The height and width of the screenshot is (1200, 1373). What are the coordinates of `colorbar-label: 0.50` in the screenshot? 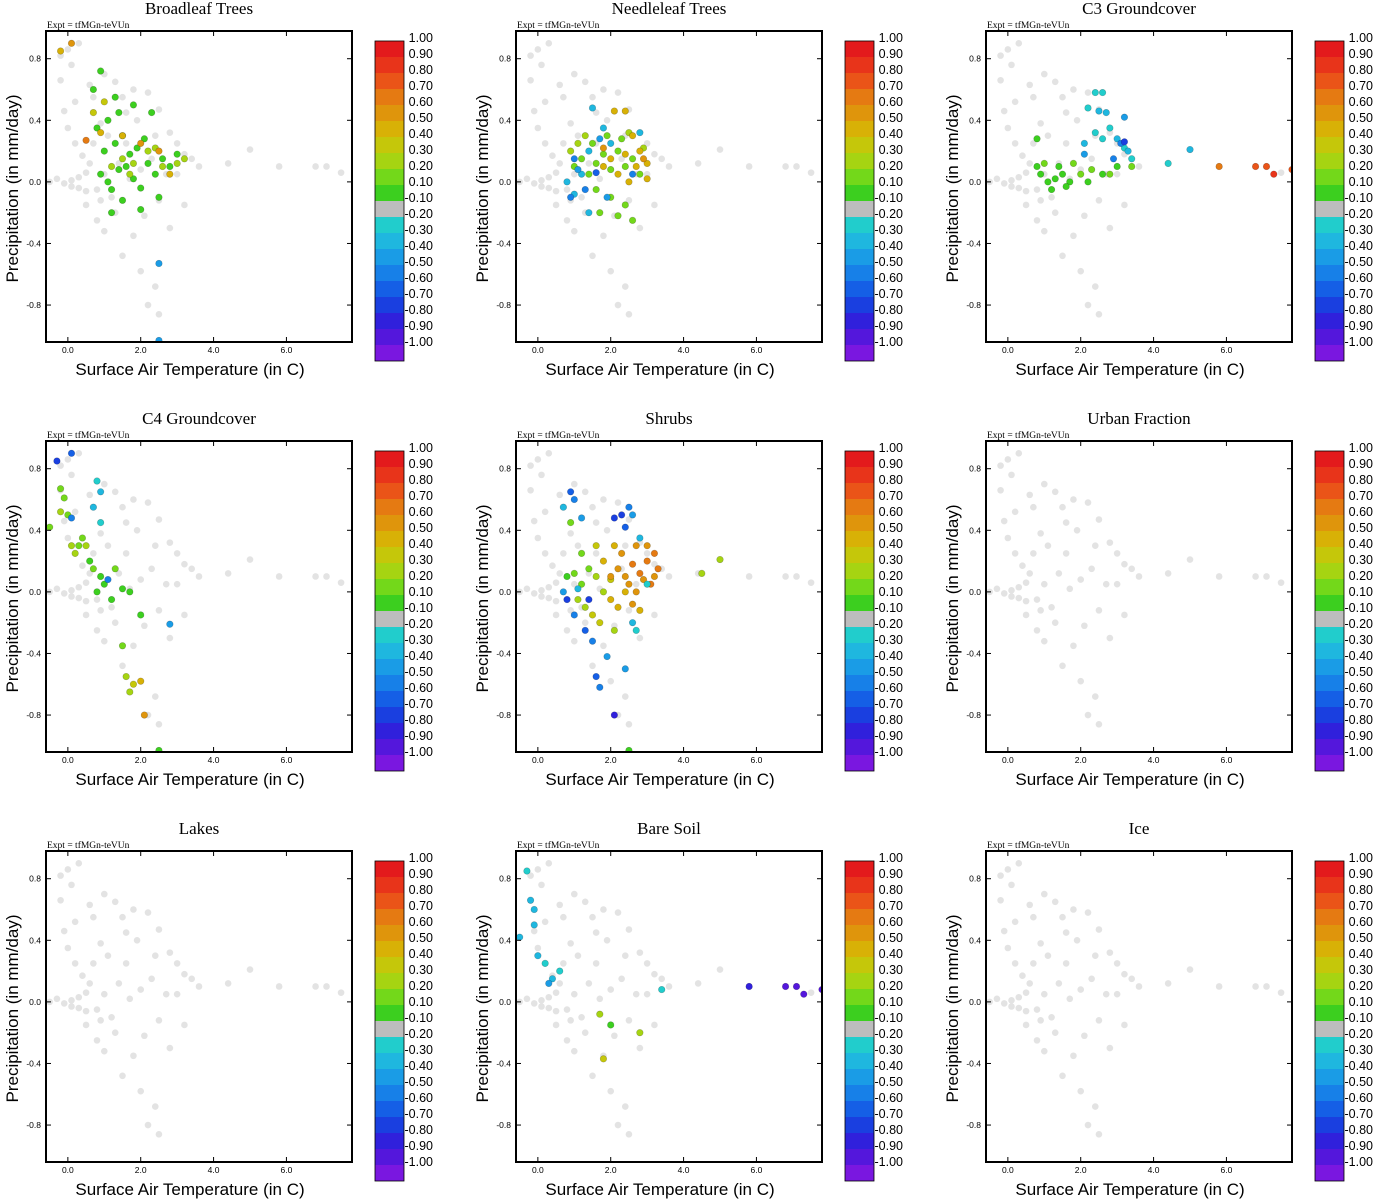 It's located at (1361, 938).